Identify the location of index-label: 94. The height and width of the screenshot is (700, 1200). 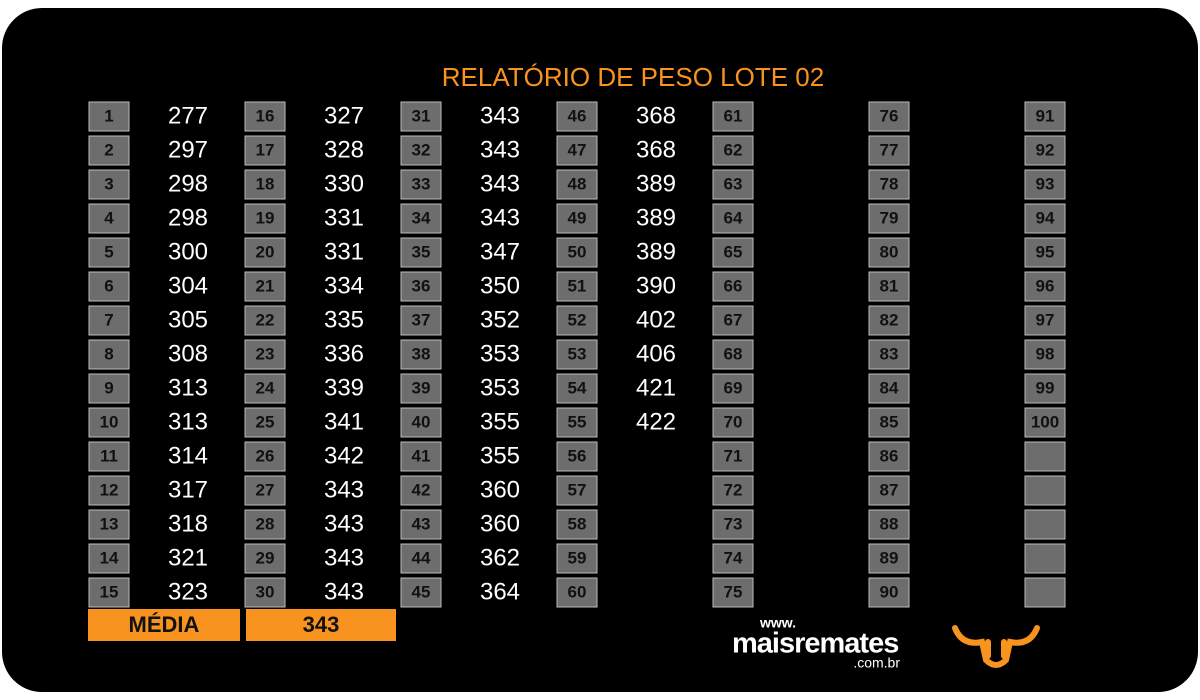
(1045, 217).